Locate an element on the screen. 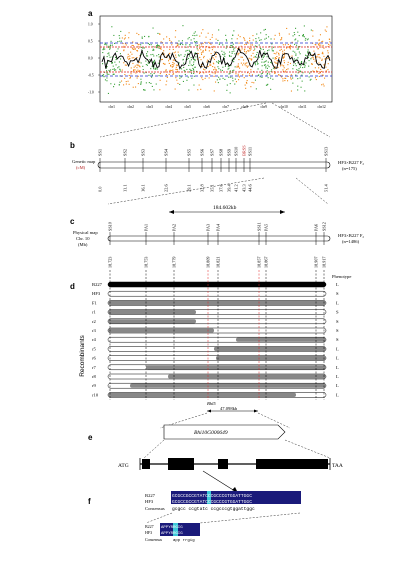 The image size is (400, 566). protein-row-hf3-name: HF3 is located at coordinates (148, 532).